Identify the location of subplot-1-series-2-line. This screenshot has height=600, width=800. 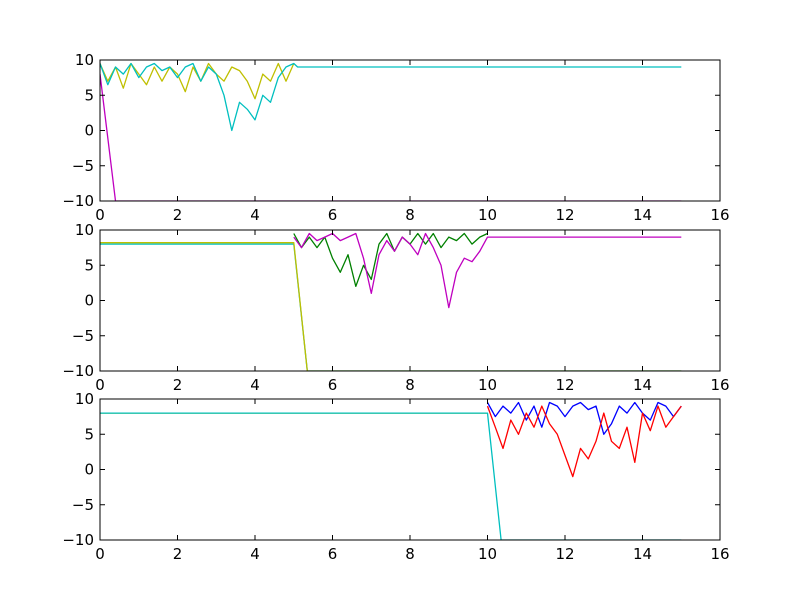
(391, 97).